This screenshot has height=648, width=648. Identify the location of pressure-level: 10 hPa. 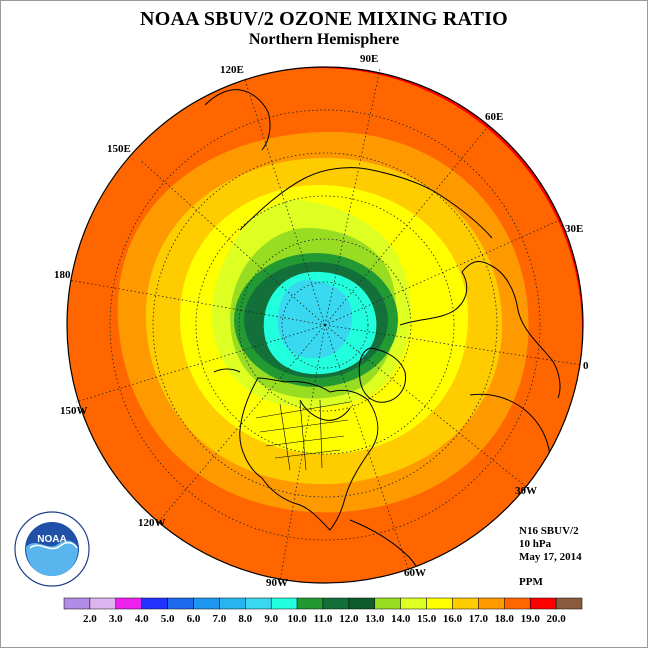
(535, 544).